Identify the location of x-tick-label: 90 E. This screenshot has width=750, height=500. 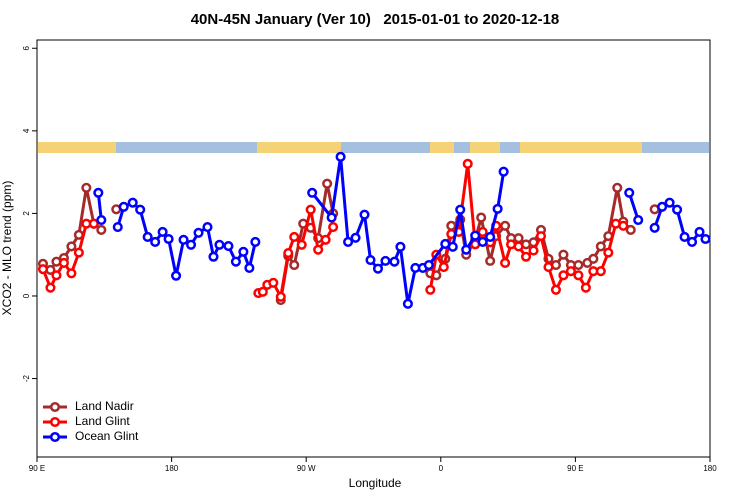
(575, 468).